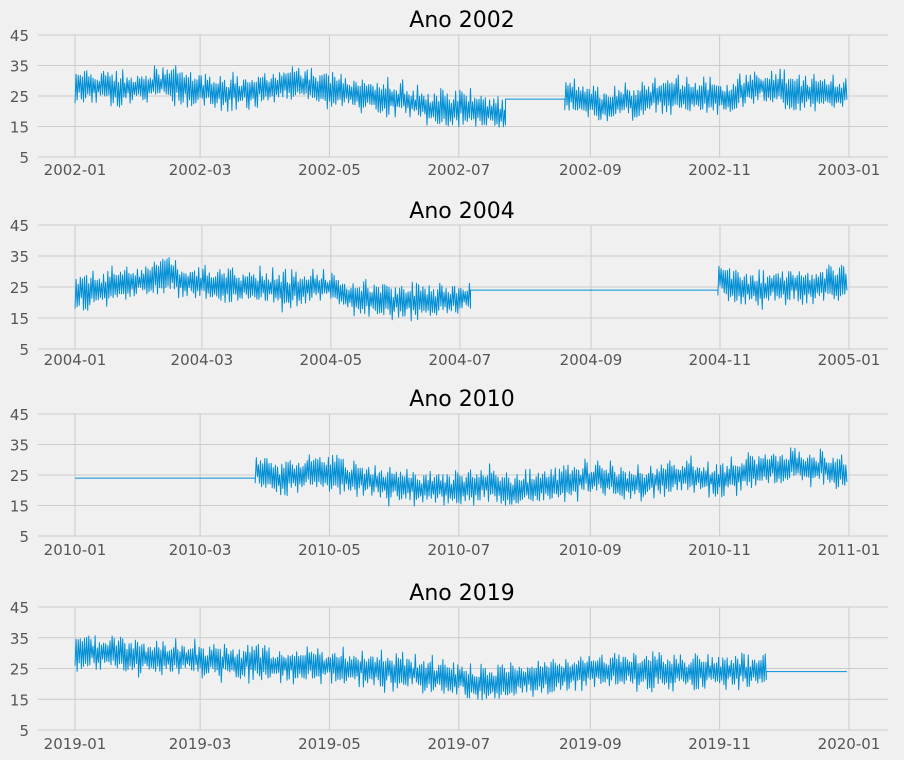  I want to click on x-tick-label: 2019-03, so click(200, 744).